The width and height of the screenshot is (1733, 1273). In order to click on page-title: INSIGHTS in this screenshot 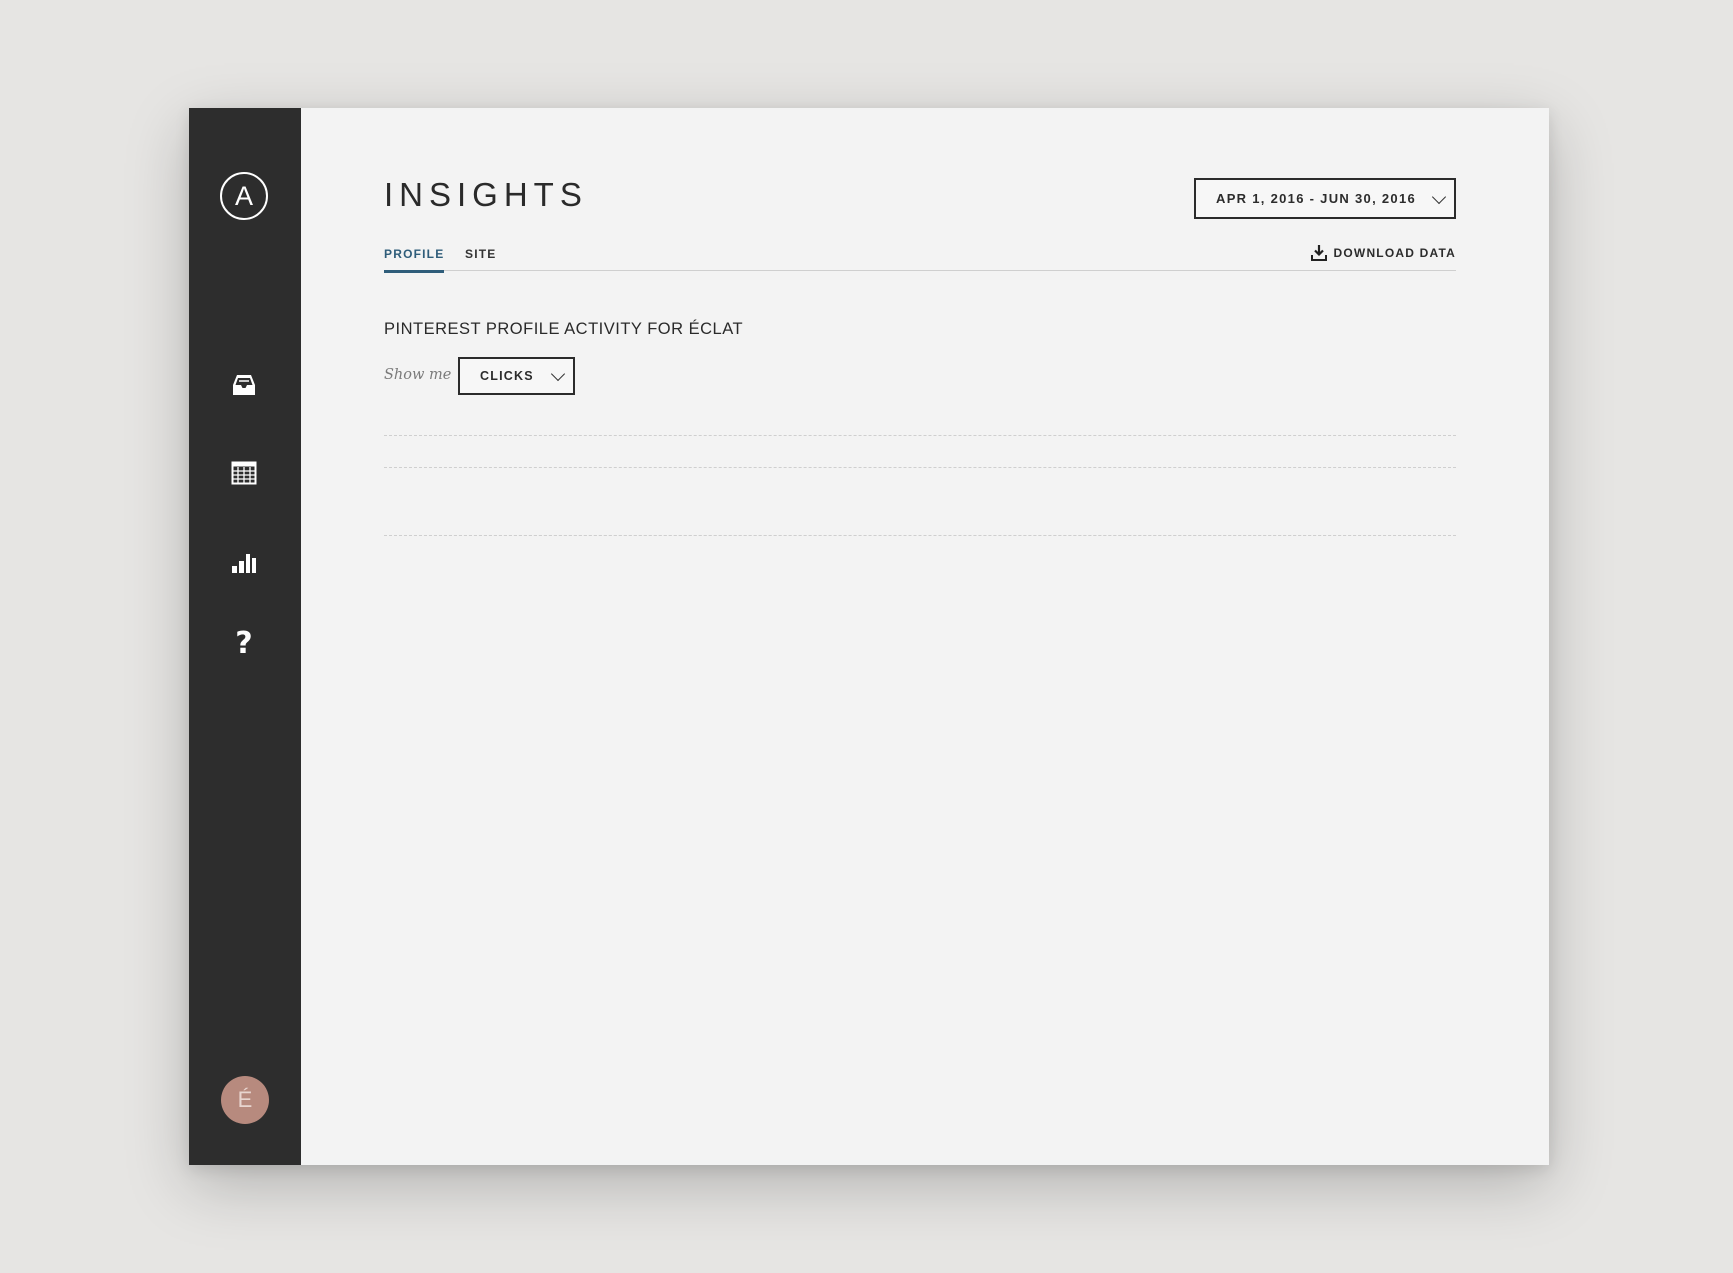, I will do `click(486, 194)`.